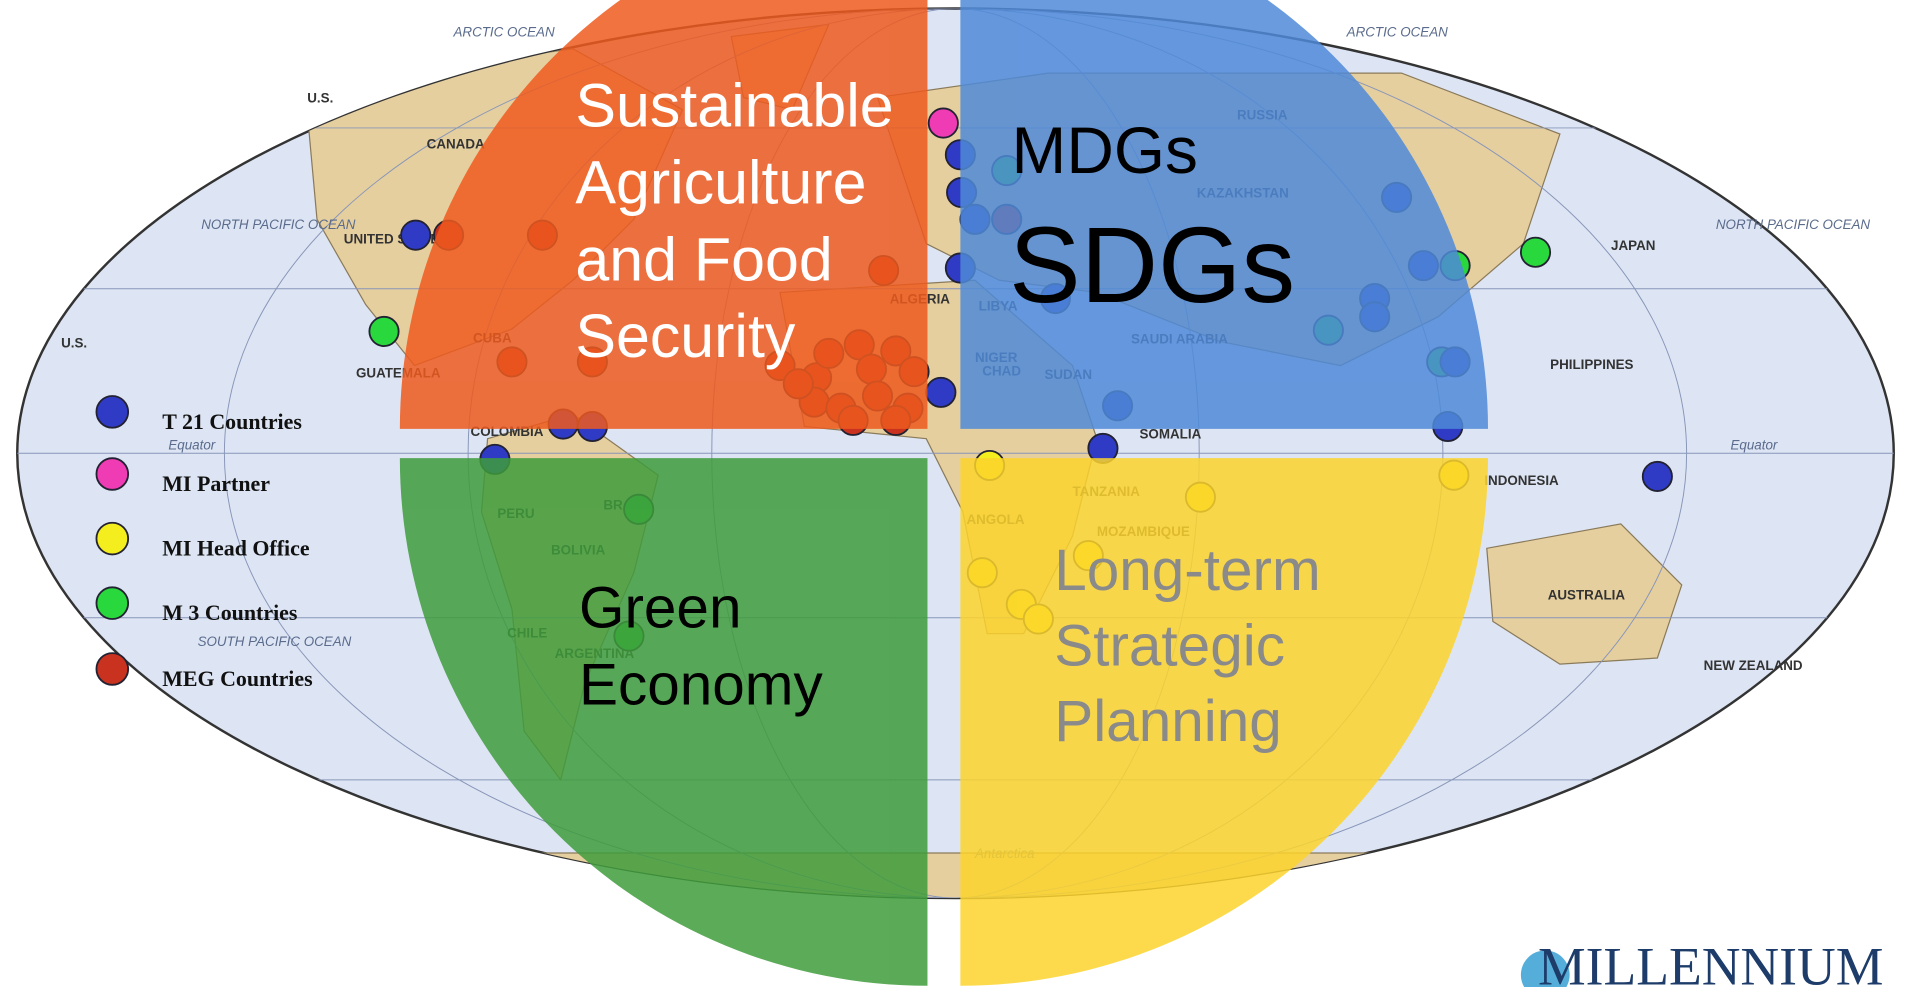 The height and width of the screenshot is (987, 1911). Describe the element at coordinates (232, 421) in the screenshot. I see `legend-label: T 21 Countries` at that location.